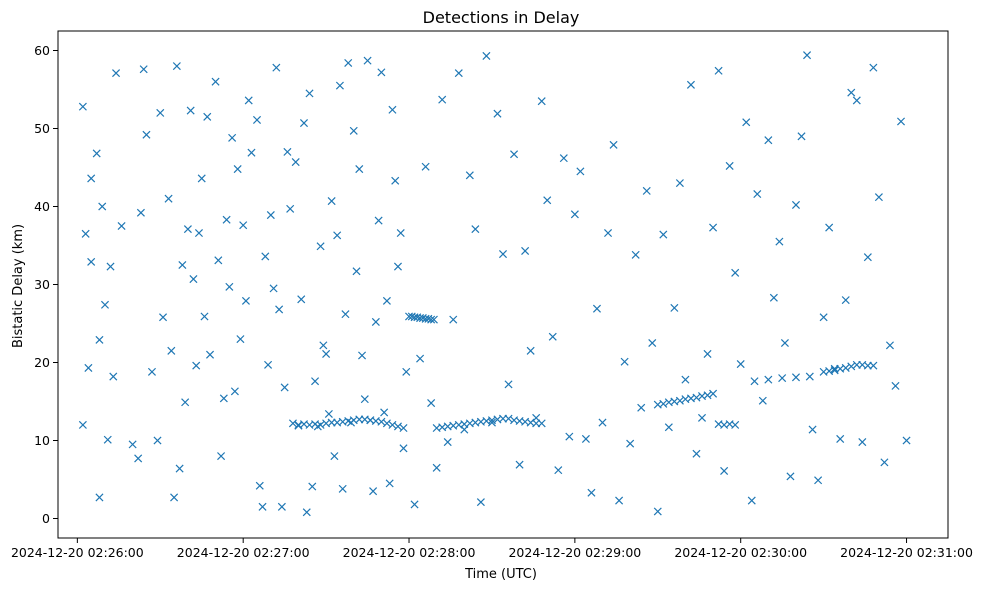  What do you see at coordinates (42, 128) in the screenshot?
I see `y-tick-label: 50` at bounding box center [42, 128].